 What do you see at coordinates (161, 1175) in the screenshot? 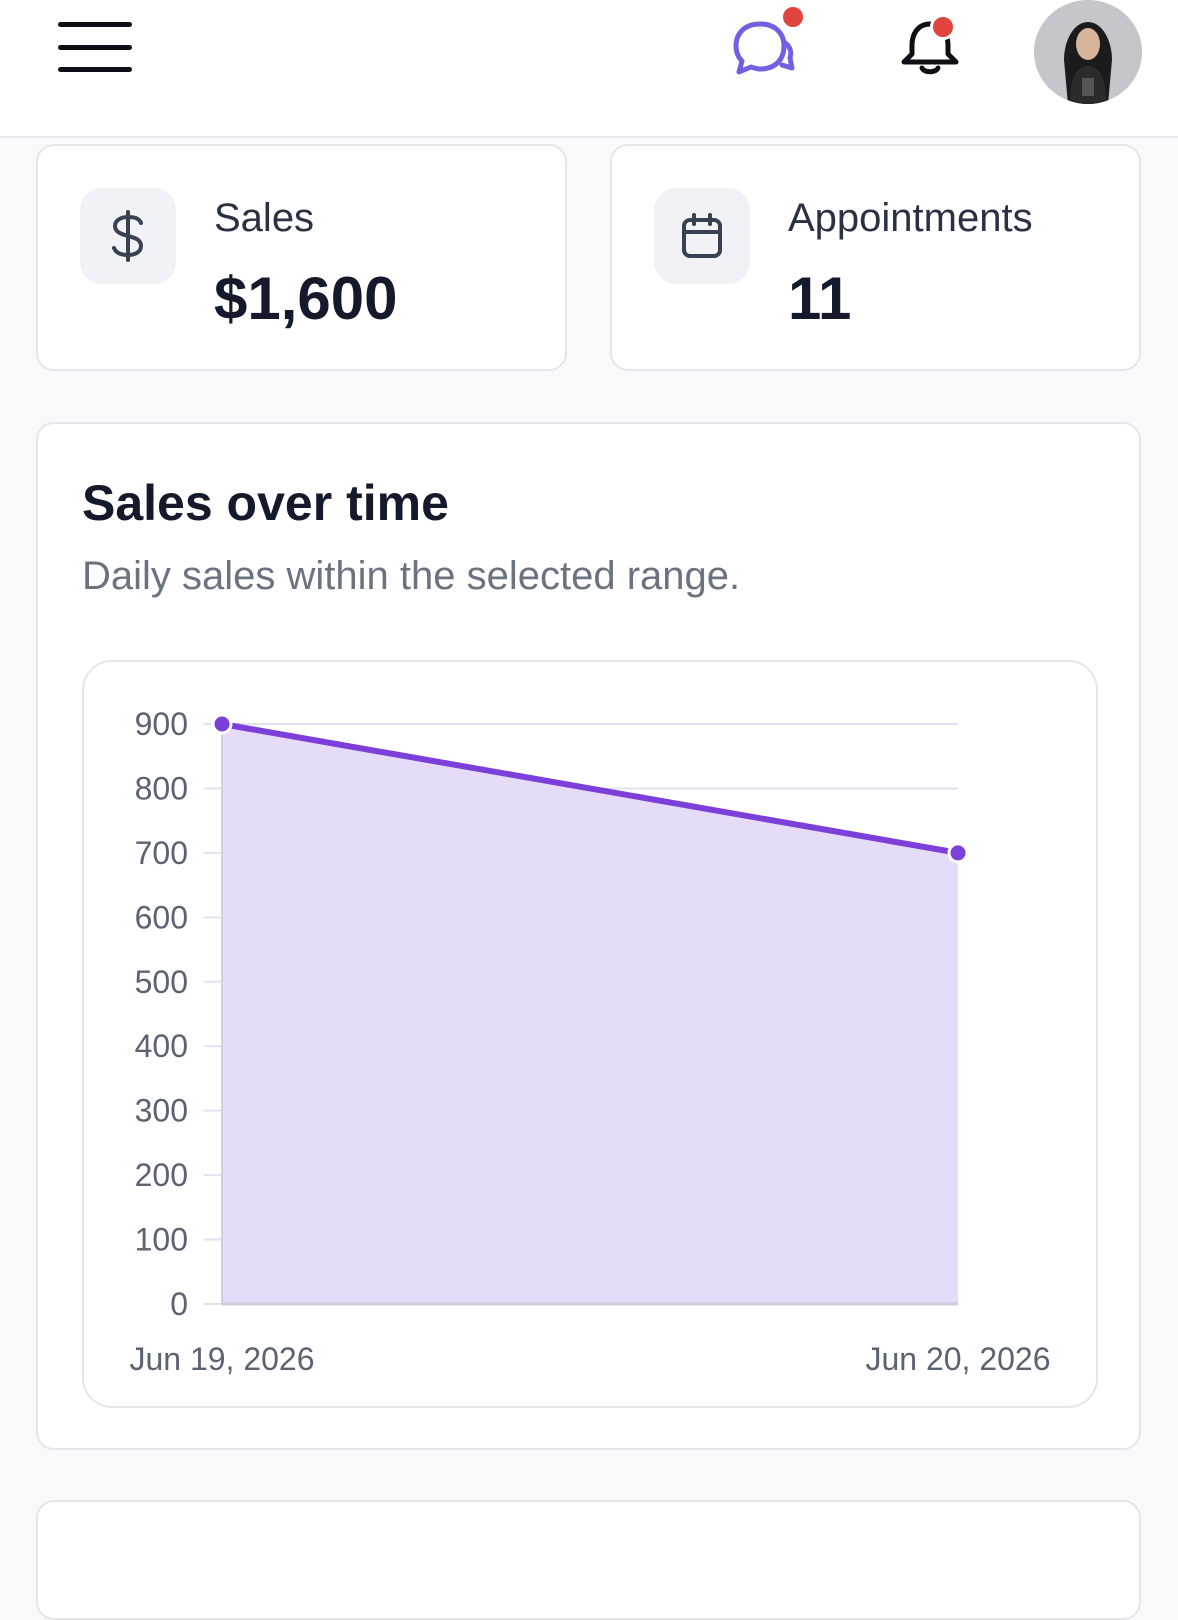
I see `y-tick-label: 200` at bounding box center [161, 1175].